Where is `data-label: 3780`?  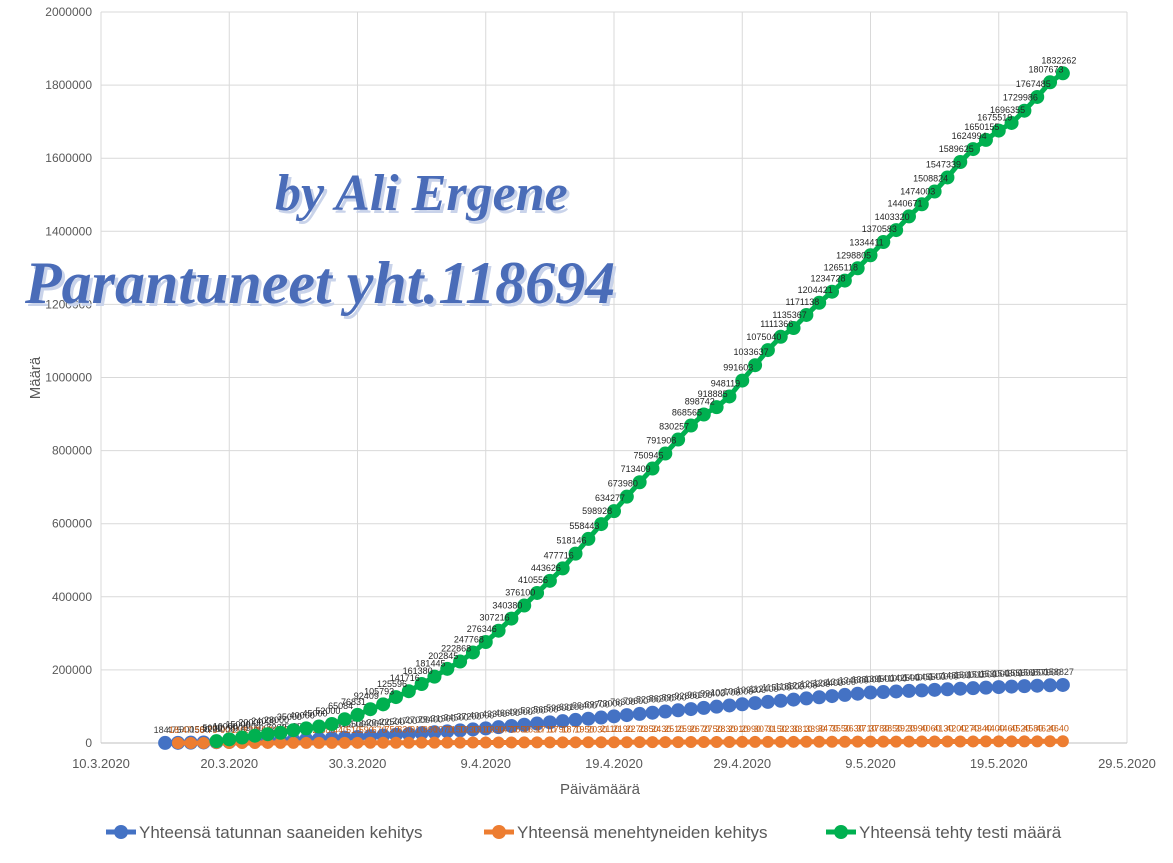 data-label: 3780 is located at coordinates (879, 729).